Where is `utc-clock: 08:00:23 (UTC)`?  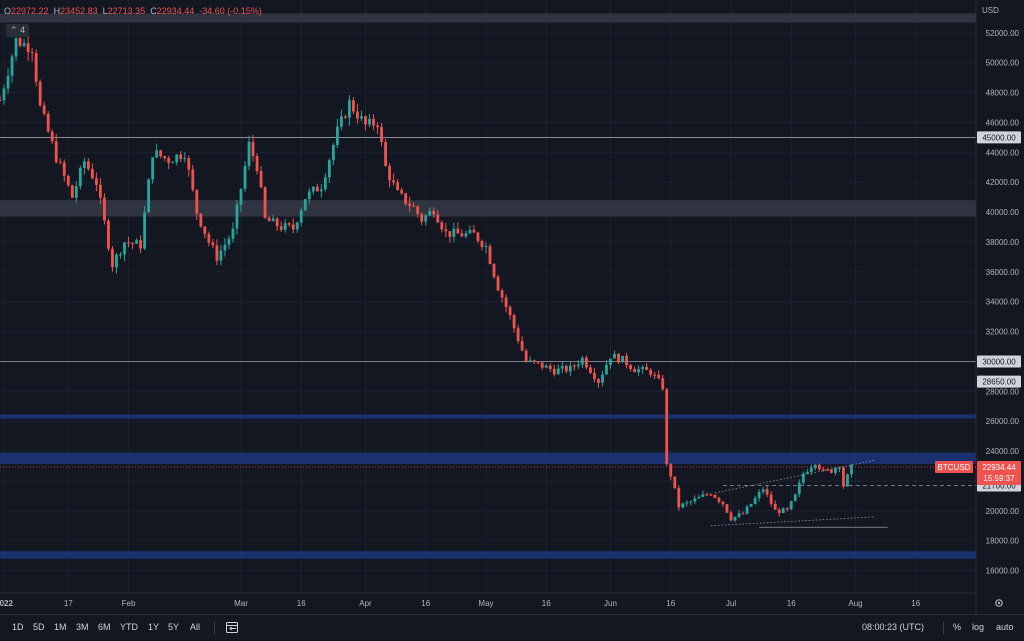 utc-clock: 08:00:23 (UTC) is located at coordinates (893, 627).